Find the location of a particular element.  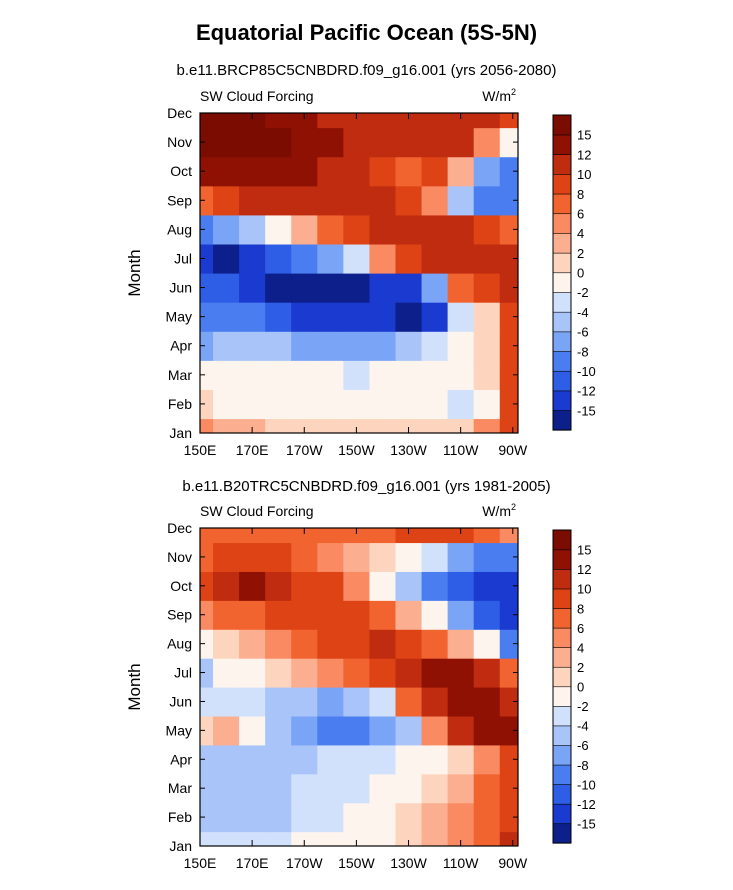

y-tick-label: Dec is located at coordinates (179, 113).